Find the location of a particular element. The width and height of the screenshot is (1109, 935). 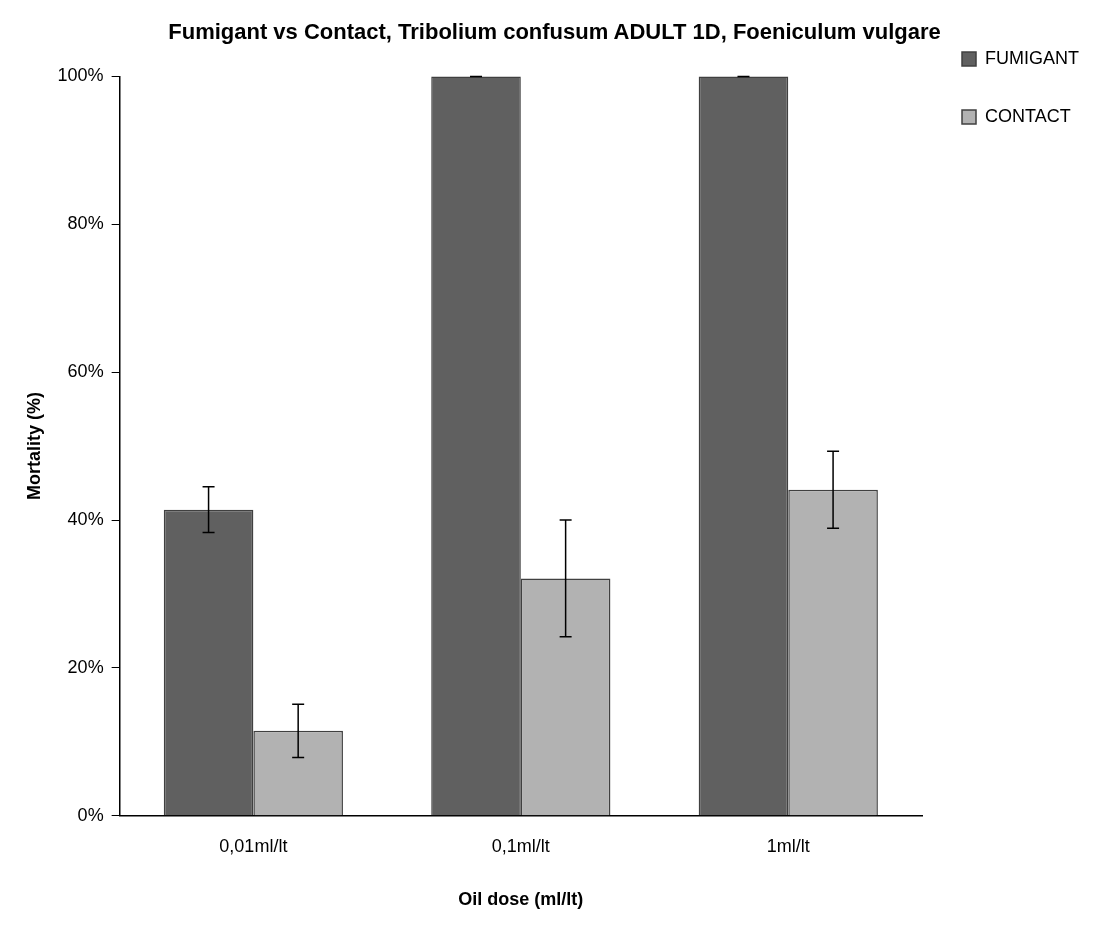

y-tick-label: 0% is located at coordinates (90, 814).